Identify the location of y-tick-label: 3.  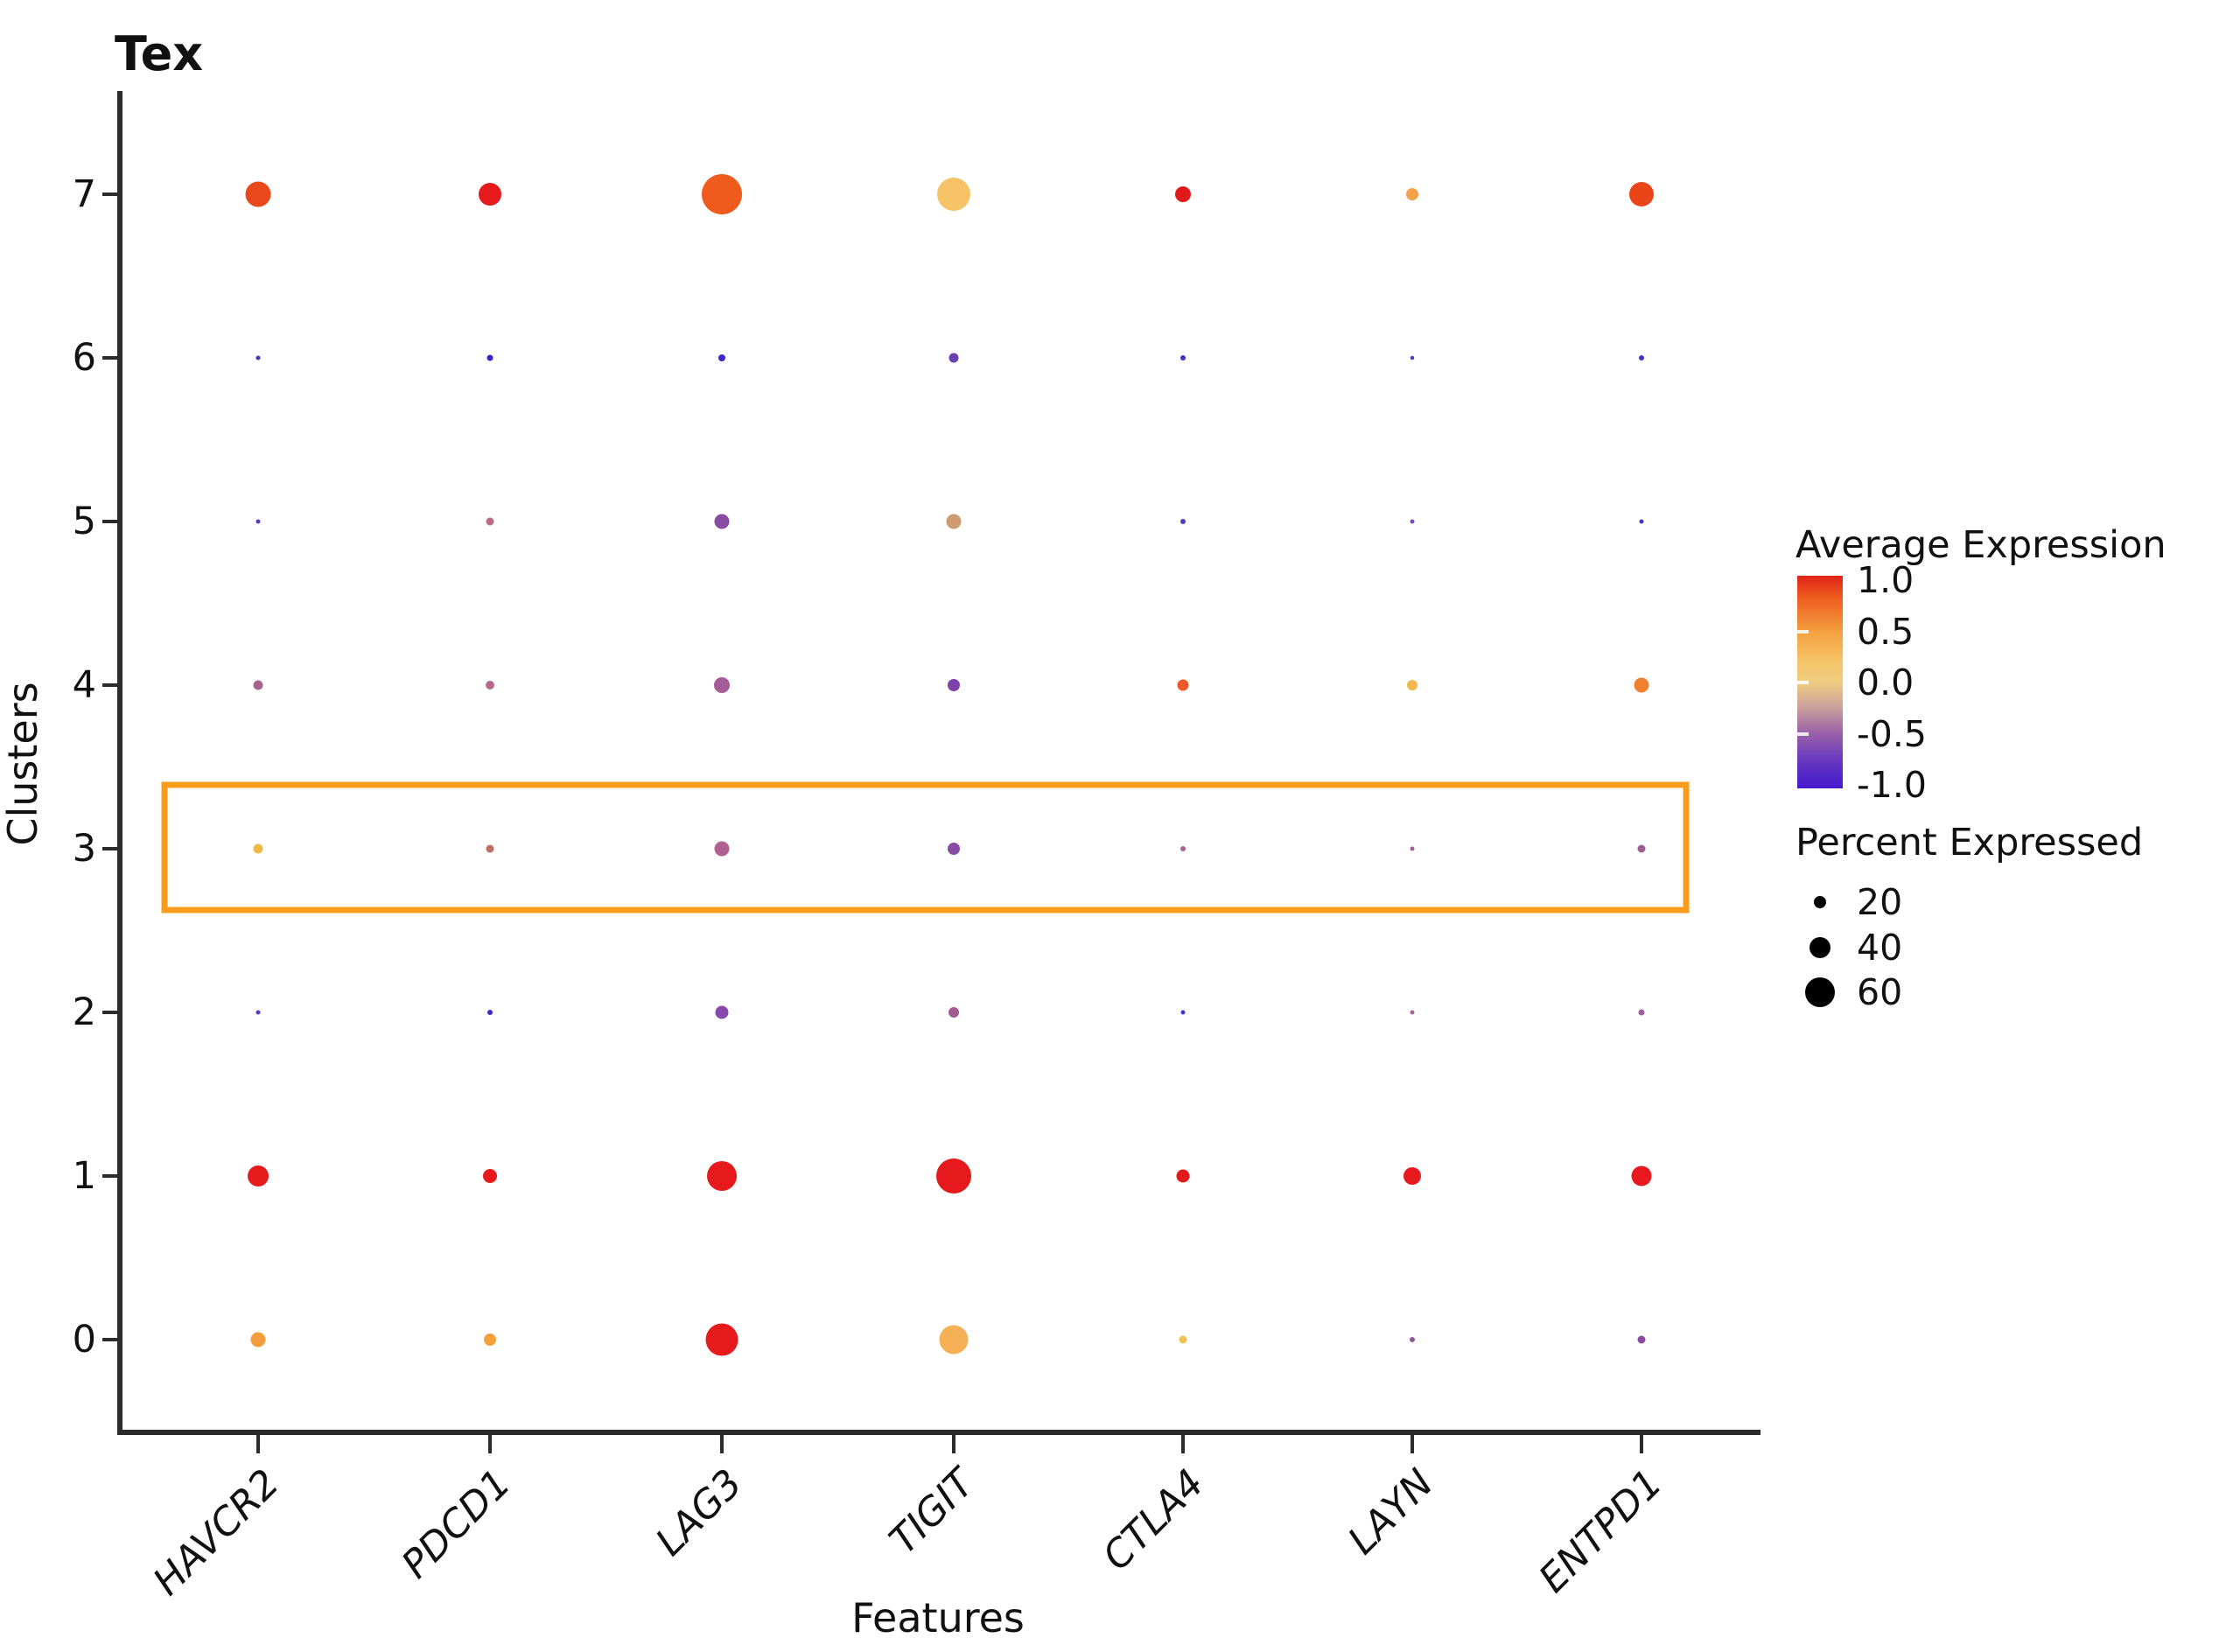
(84, 849).